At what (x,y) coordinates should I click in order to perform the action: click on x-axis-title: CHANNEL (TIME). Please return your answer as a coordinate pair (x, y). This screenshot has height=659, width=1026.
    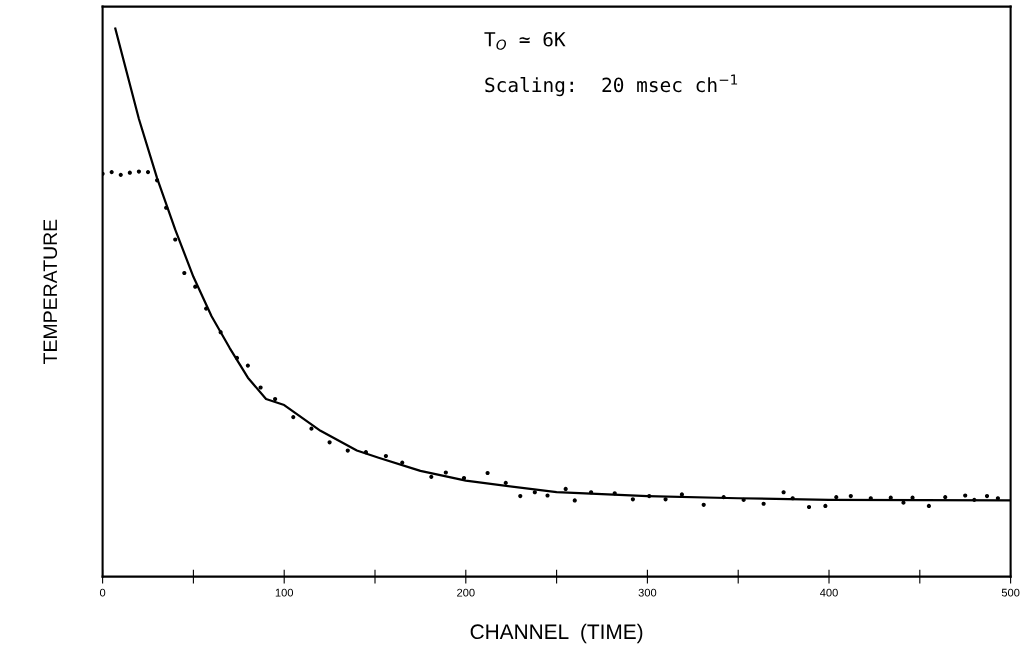
    Looking at the image, I should click on (556, 633).